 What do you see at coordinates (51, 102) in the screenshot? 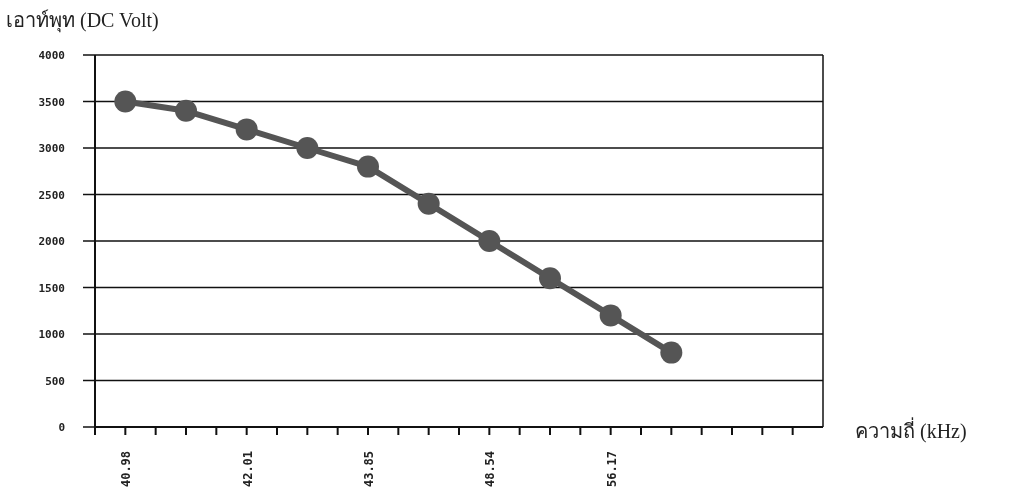
I see `y-tick-label: 3500` at bounding box center [51, 102].